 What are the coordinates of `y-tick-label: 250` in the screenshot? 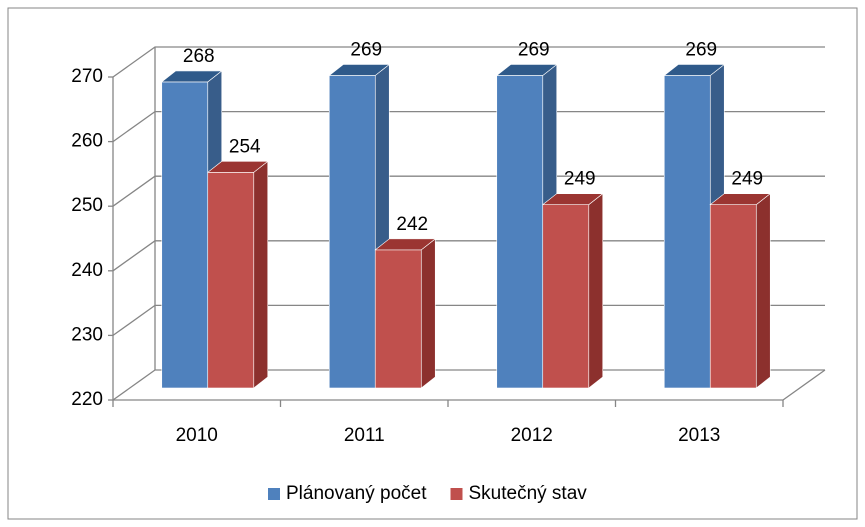 It's located at (87, 205).